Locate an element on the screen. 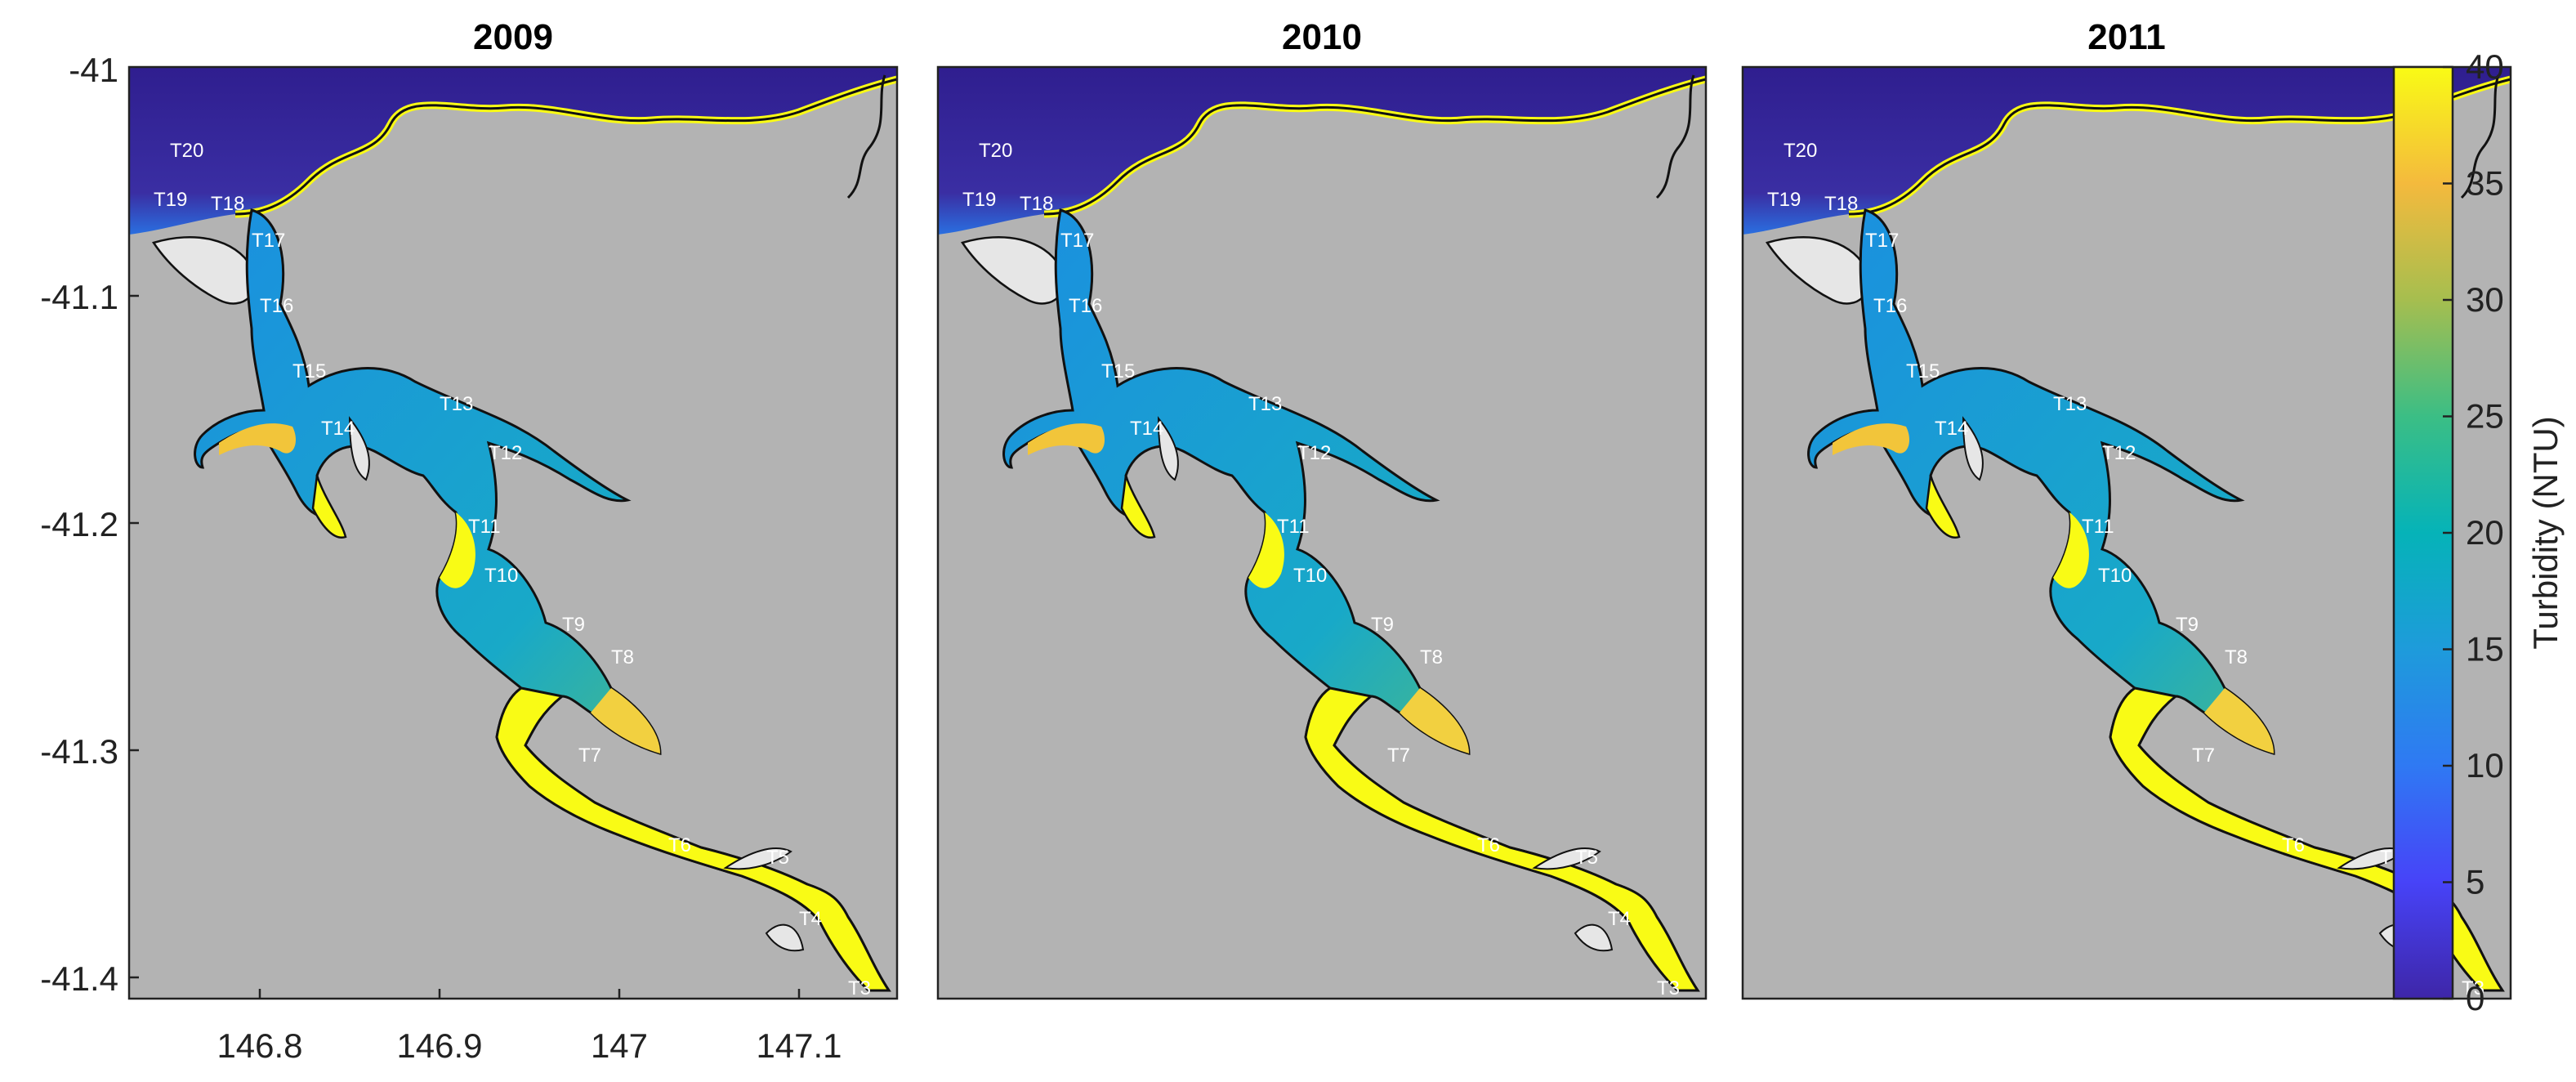 This screenshot has height=1082, width=2576. y-tick-label: -41.2 is located at coordinates (79, 524).